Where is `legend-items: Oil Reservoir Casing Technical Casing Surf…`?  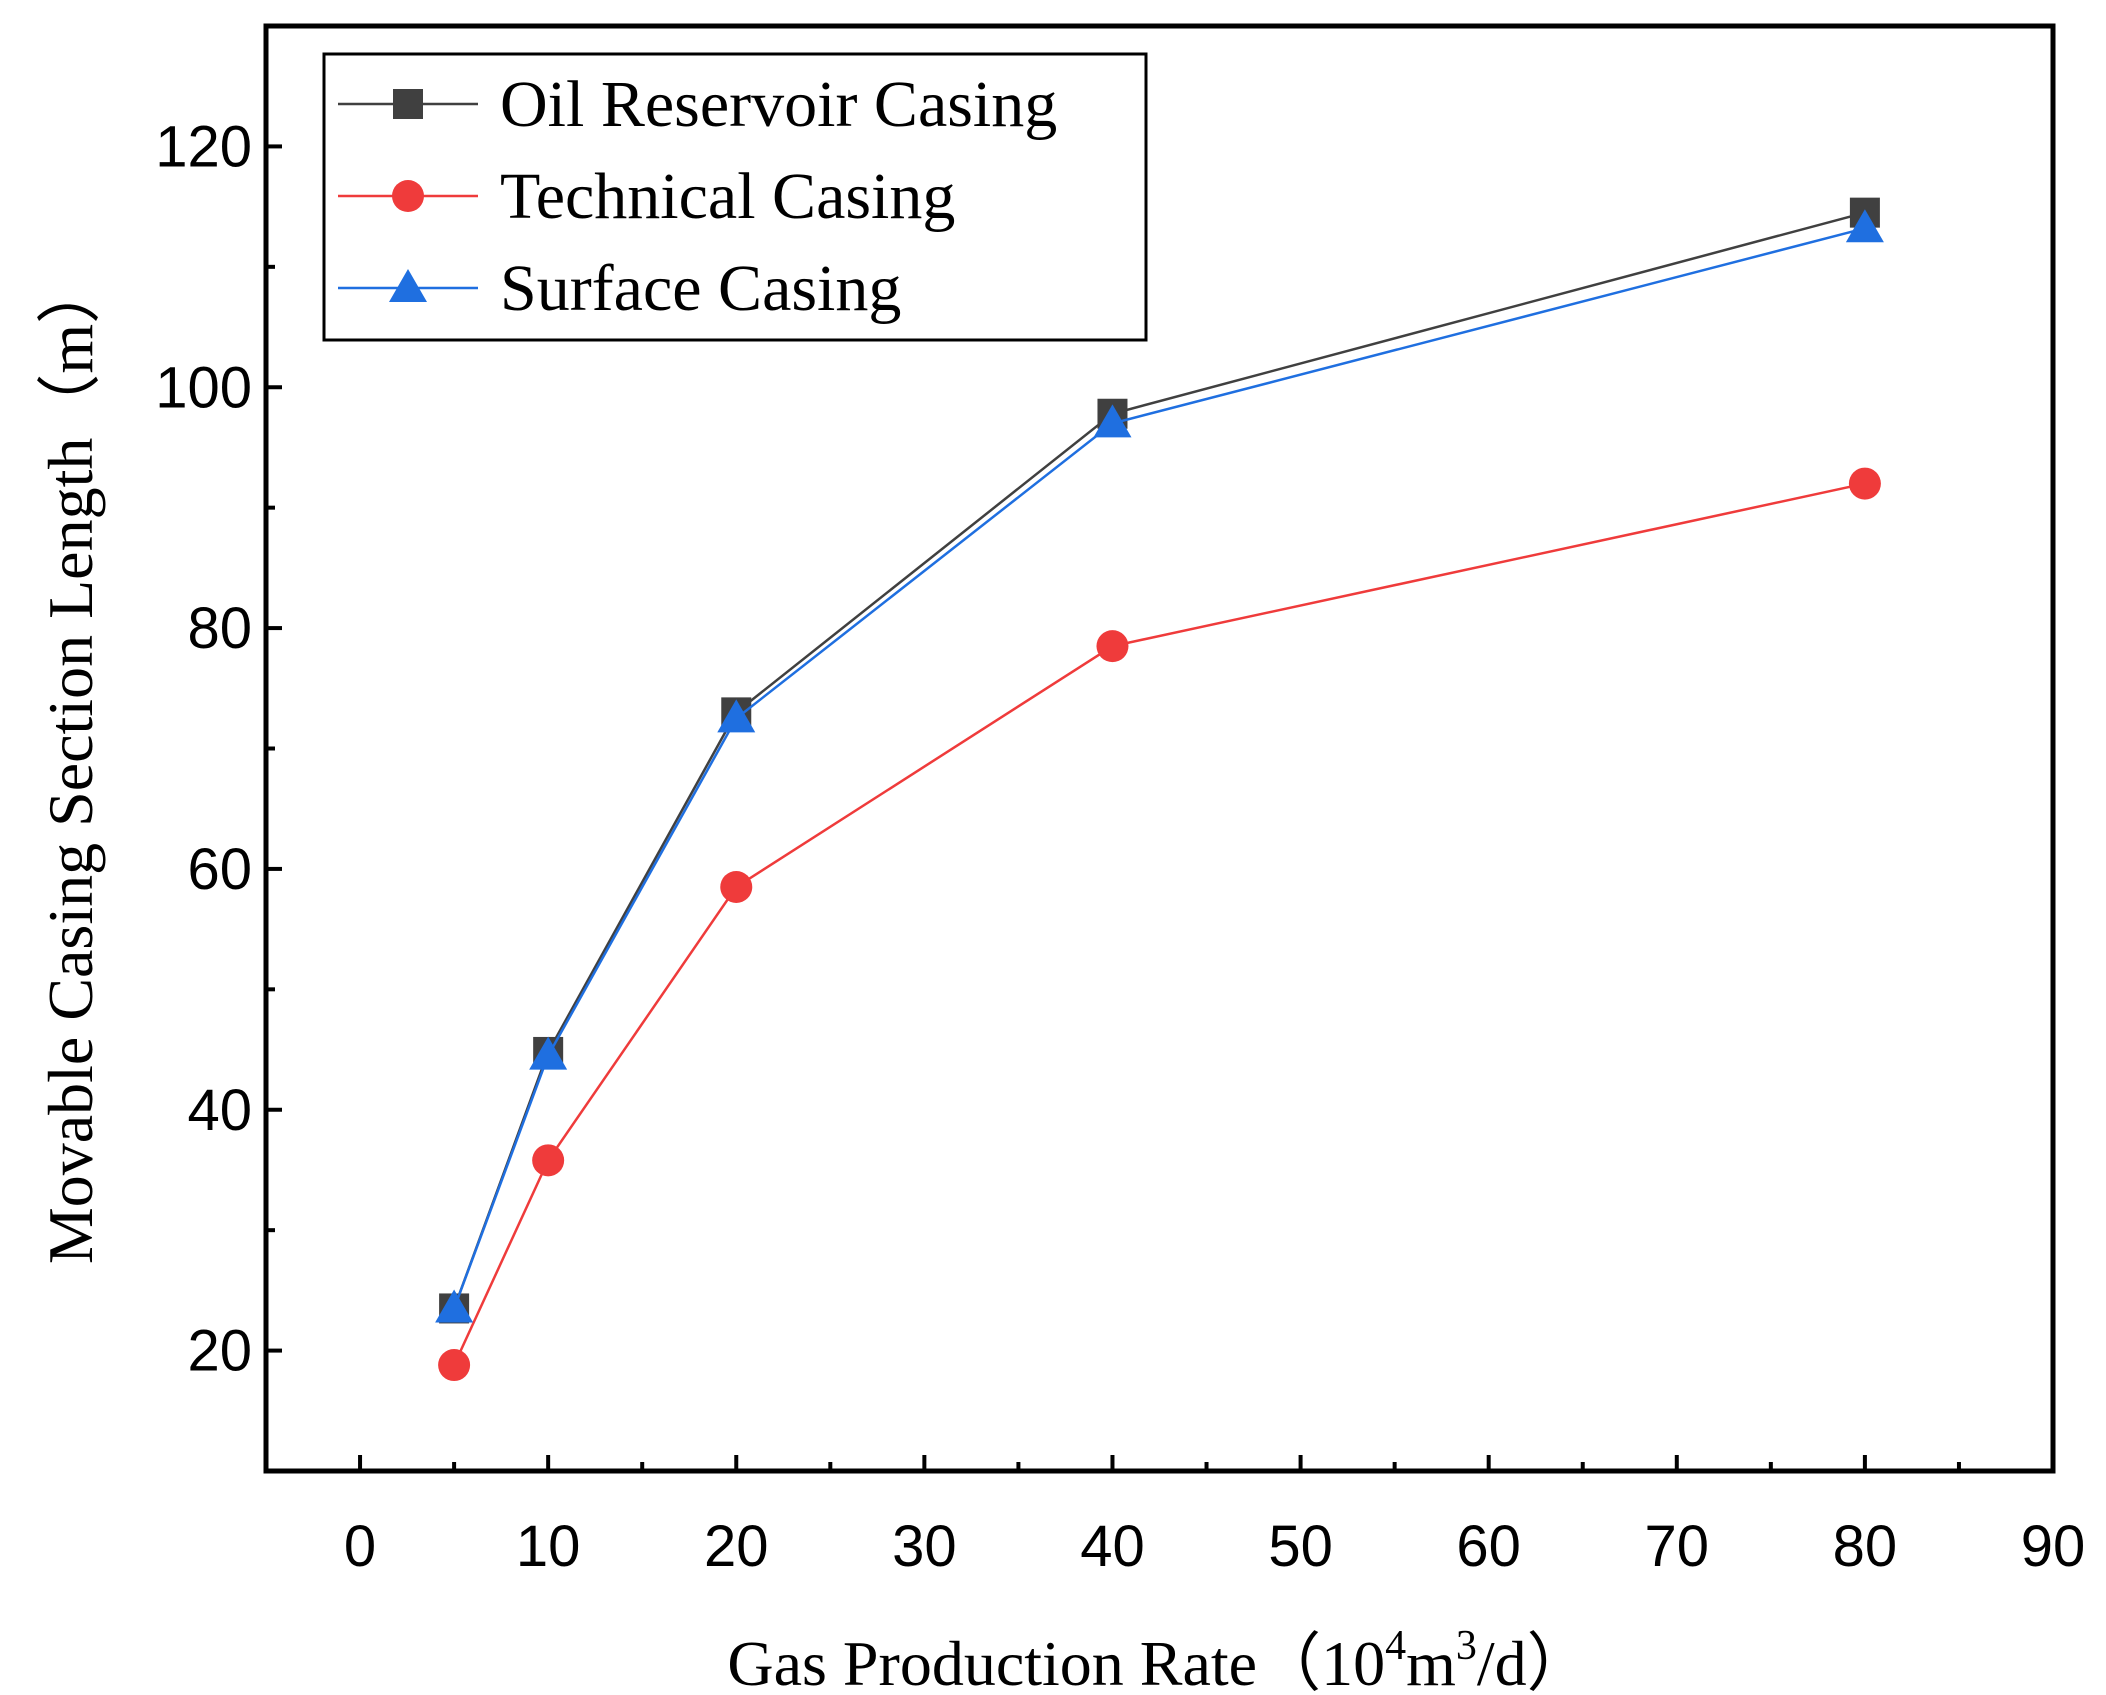 legend-items: Oil Reservoir Casing Technical Casing Surf… is located at coordinates (697, 196).